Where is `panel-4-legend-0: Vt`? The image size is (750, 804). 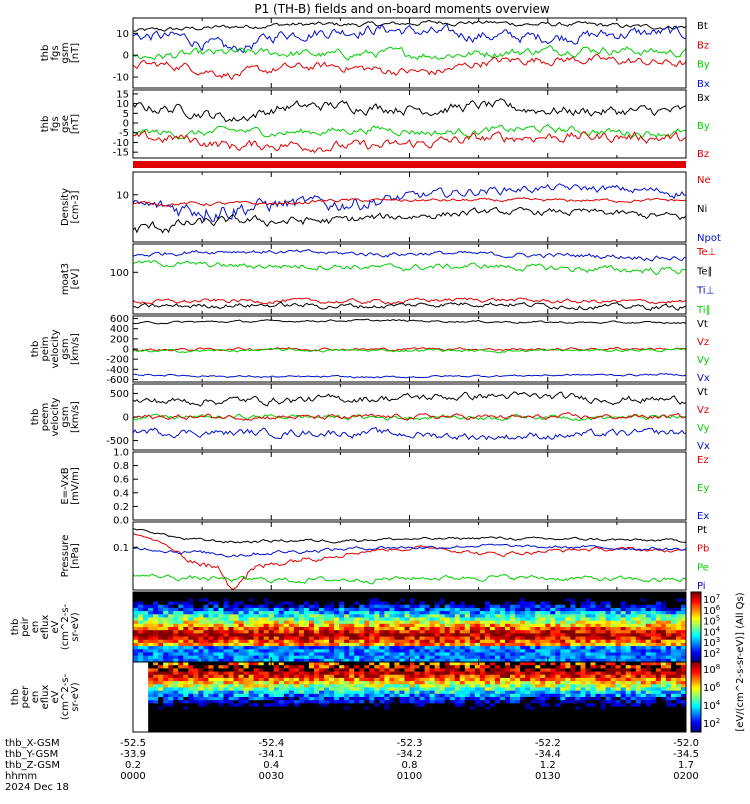 panel-4-legend-0: Vt is located at coordinates (702, 324).